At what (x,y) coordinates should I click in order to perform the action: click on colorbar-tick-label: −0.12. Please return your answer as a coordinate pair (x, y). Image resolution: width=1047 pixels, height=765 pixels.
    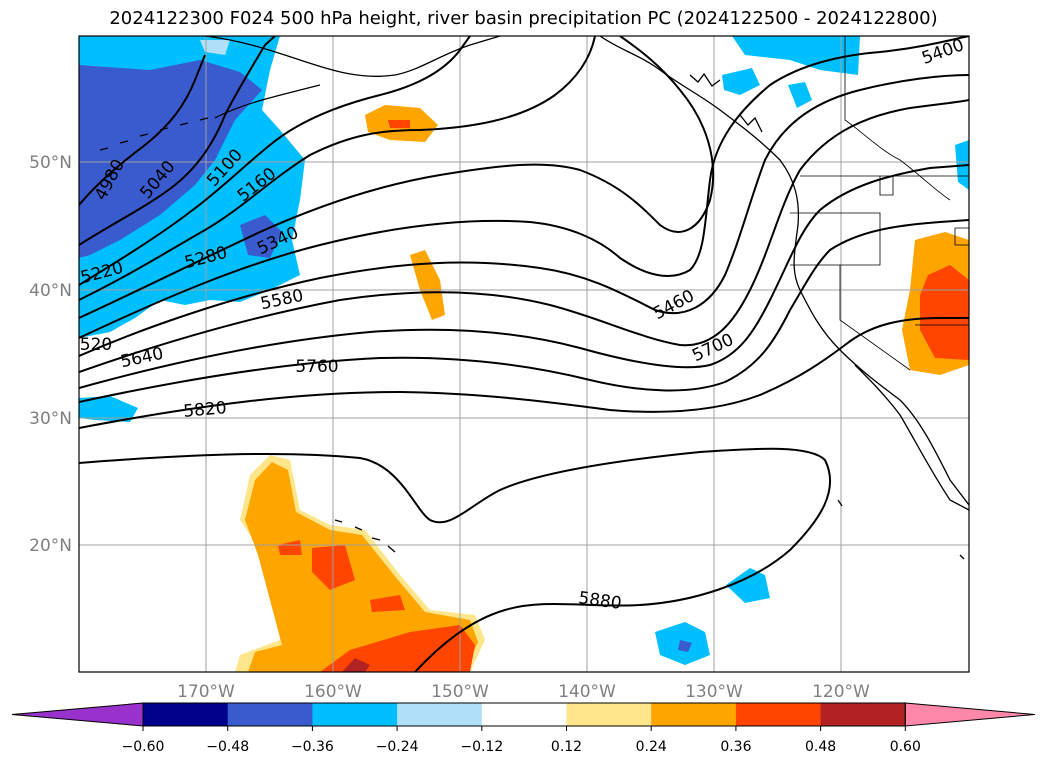
    Looking at the image, I should click on (481, 747).